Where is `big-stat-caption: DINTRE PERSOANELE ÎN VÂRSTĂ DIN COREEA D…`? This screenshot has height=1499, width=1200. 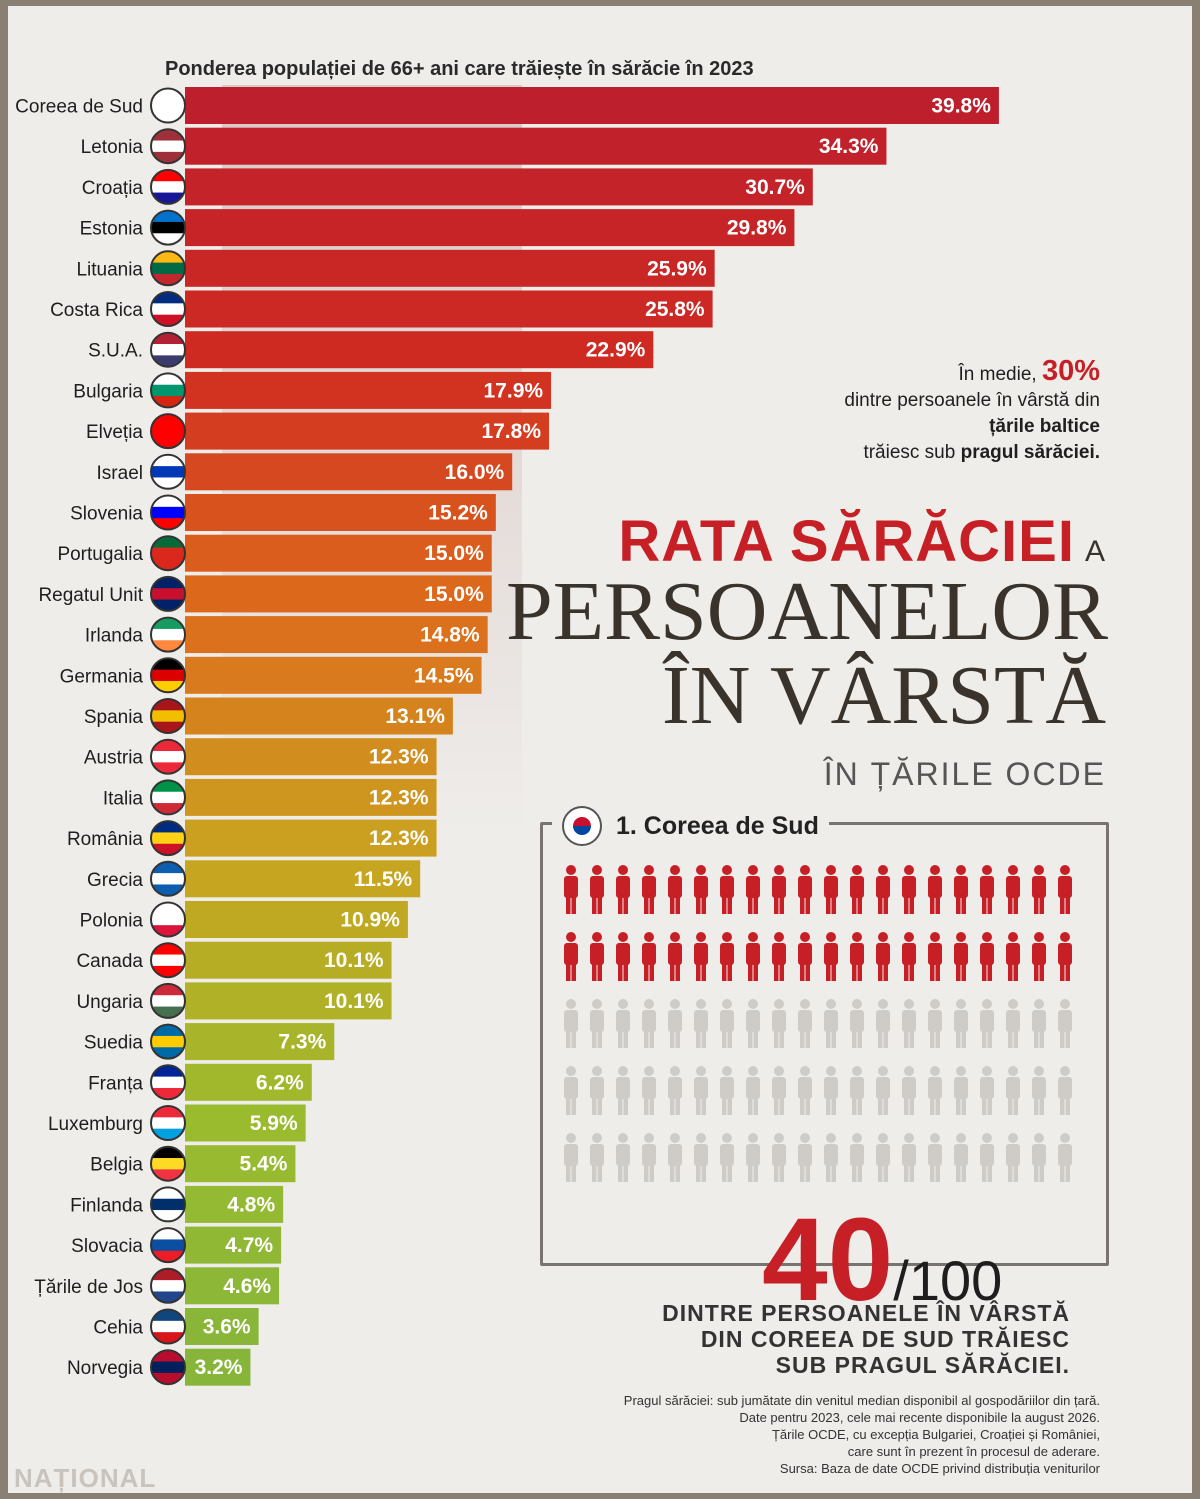
big-stat-caption: DINTRE PERSOANELE ÎN VÂRSTĂ DIN COREEA D… is located at coordinates (830, 1339).